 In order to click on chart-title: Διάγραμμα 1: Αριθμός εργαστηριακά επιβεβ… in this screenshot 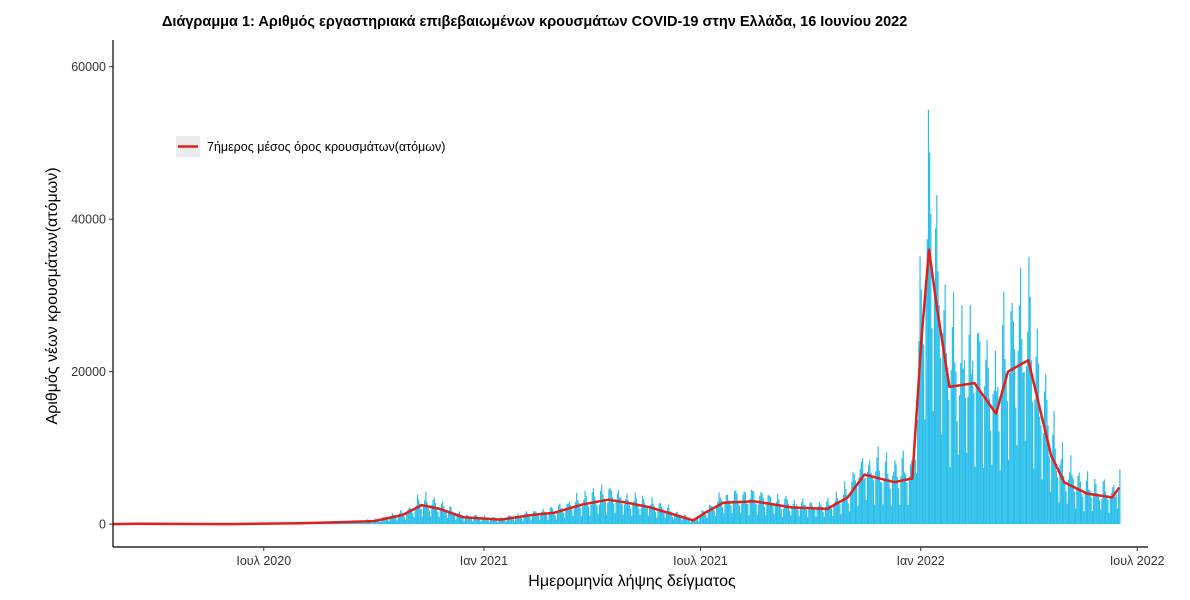, I will do `click(534, 22)`.